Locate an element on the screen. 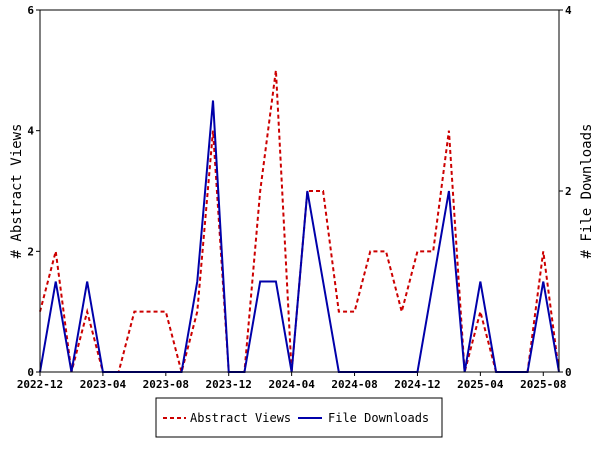  legend-label-file-downloads: File Downloads is located at coordinates (378, 418).